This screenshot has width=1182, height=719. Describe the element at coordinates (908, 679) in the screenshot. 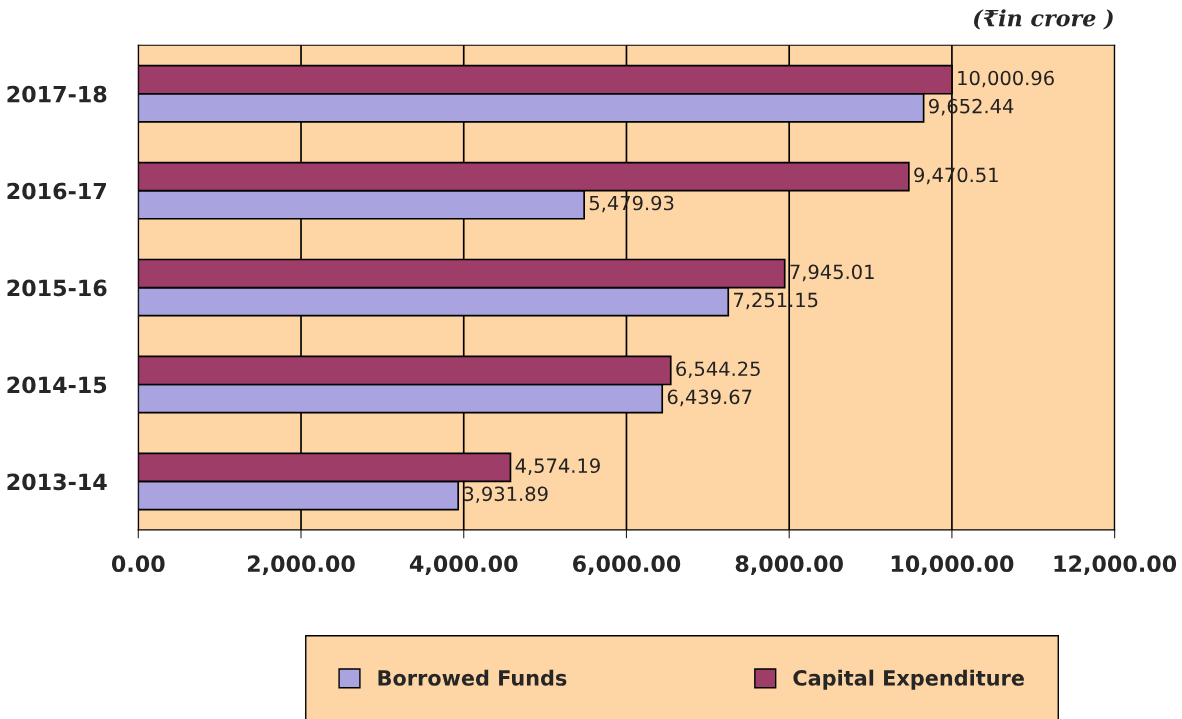

I see `legend-label: Capital Expenditure` at that location.